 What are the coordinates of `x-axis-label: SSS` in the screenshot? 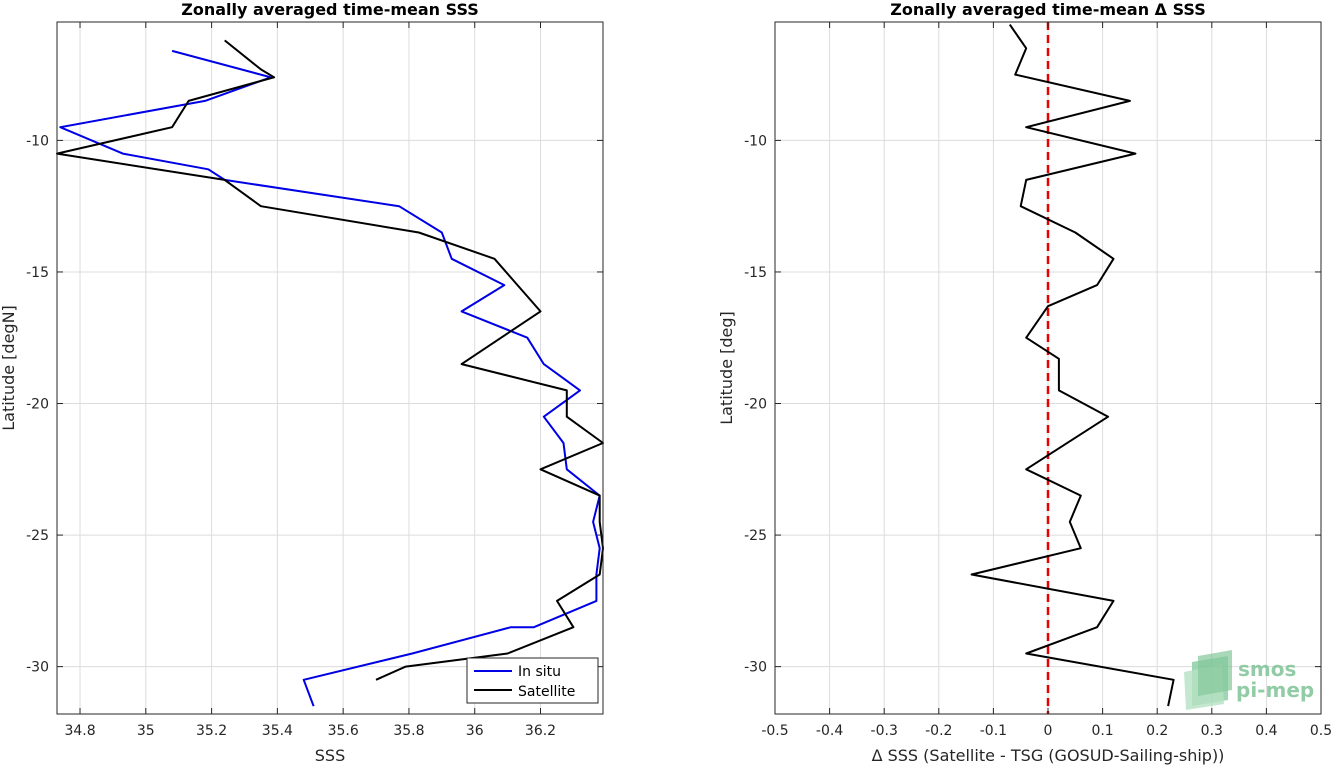 It's located at (330, 755).